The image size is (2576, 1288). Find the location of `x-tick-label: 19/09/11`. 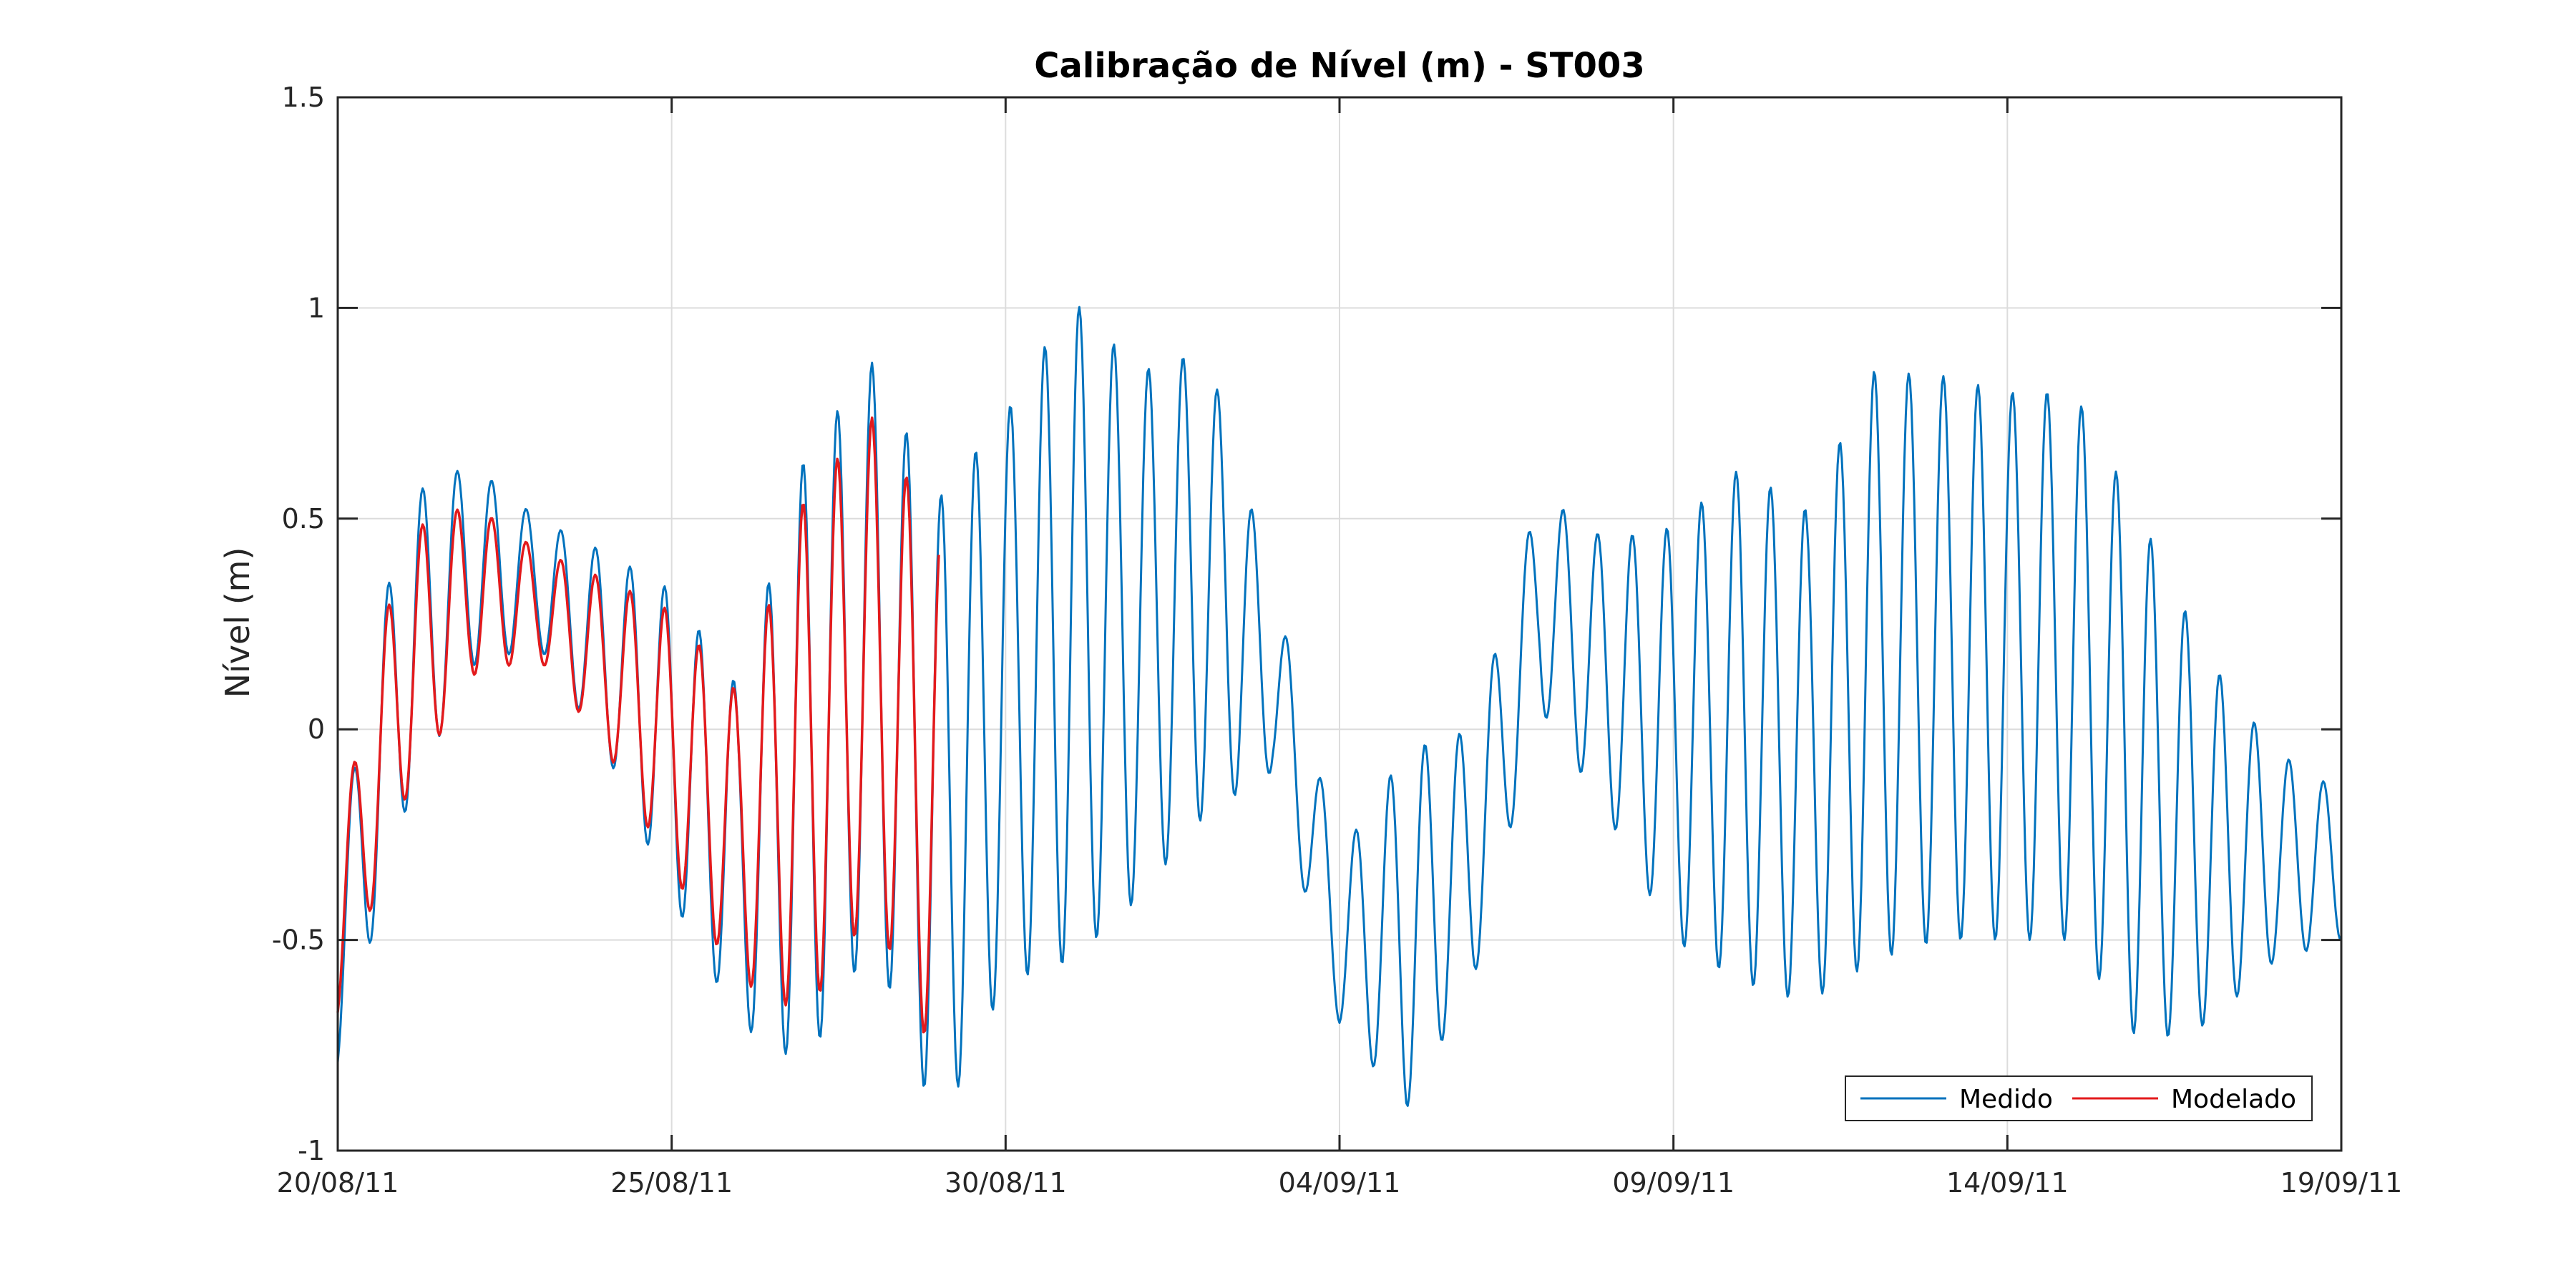

x-tick-label: 19/09/11 is located at coordinates (2341, 1183).